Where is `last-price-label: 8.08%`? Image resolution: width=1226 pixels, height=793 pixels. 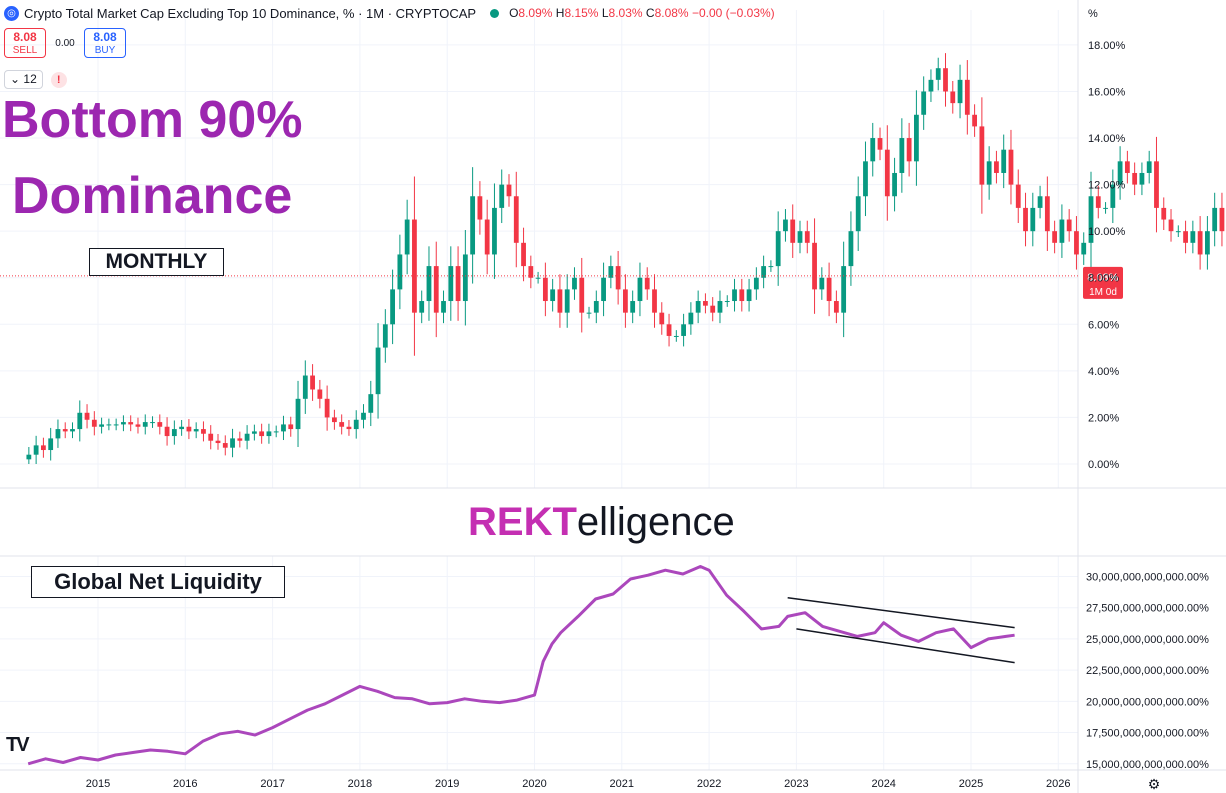 last-price-label: 8.08% is located at coordinates (1102, 278).